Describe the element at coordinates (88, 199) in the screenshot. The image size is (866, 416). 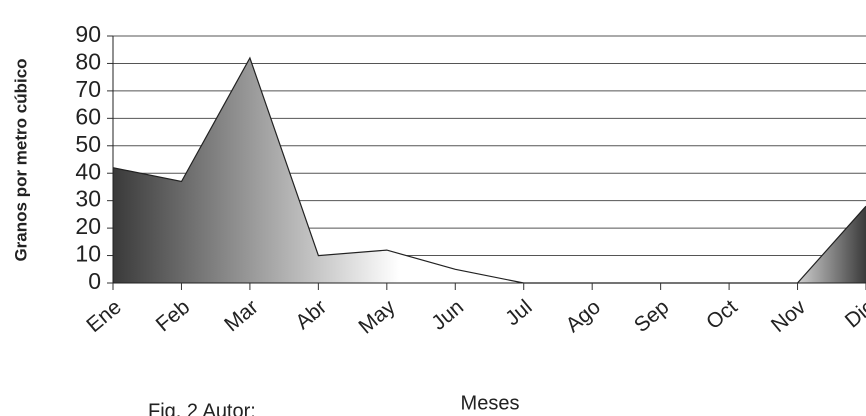
I see `y-tick-label: 30` at that location.